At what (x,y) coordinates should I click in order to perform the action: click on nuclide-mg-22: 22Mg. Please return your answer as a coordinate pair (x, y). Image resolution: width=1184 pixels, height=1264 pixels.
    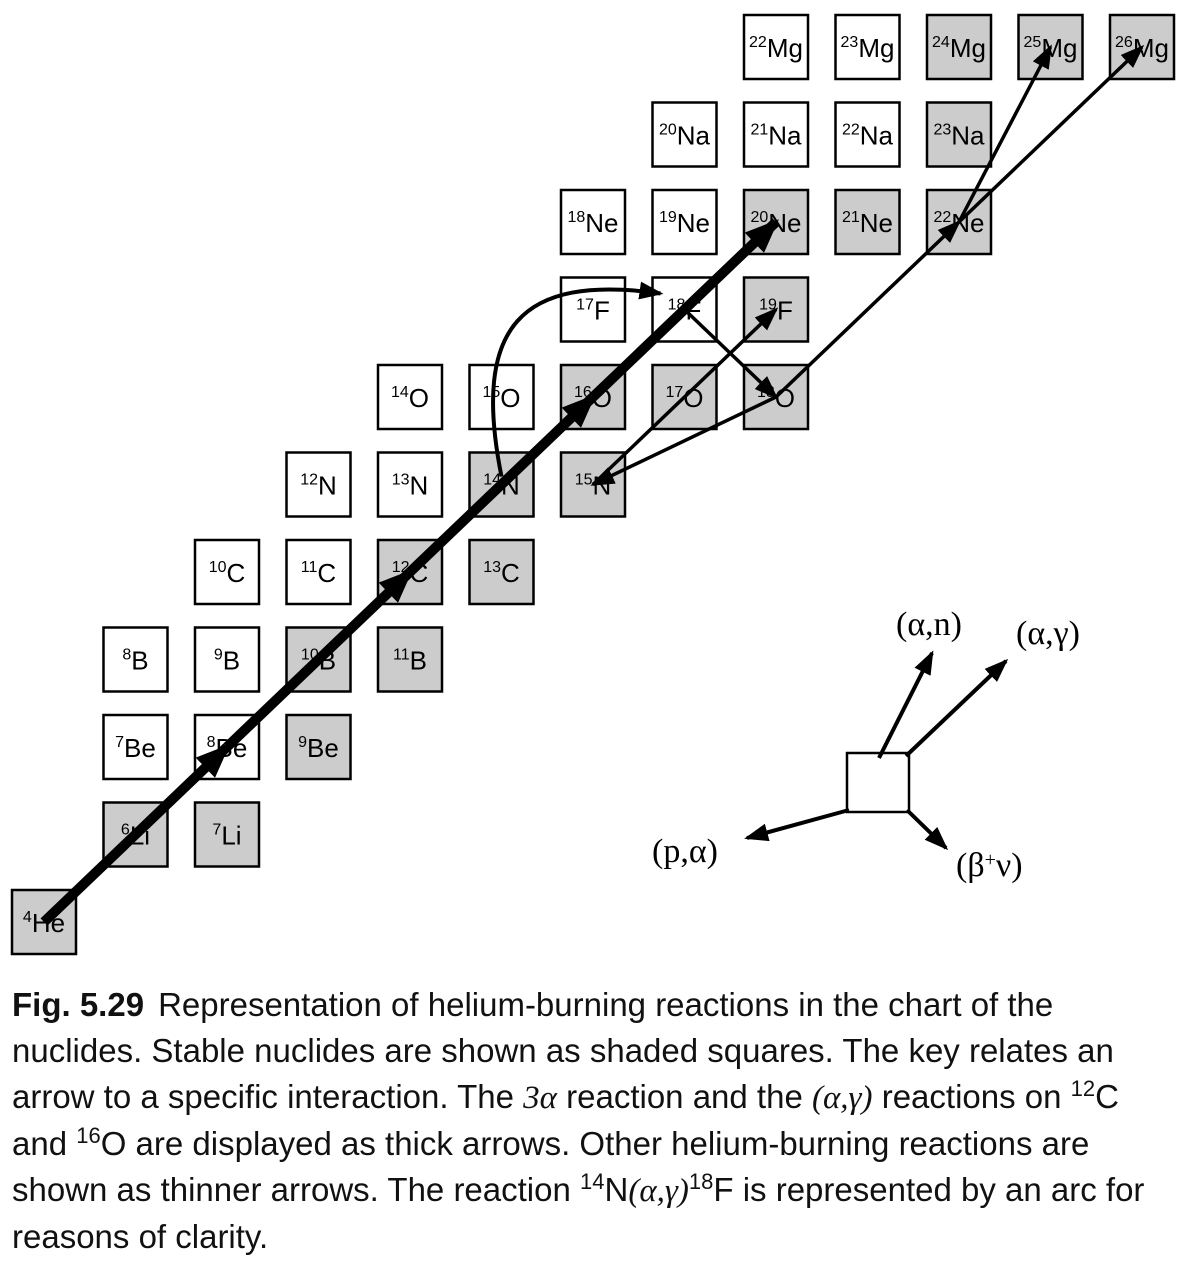
    Looking at the image, I should click on (776, 47).